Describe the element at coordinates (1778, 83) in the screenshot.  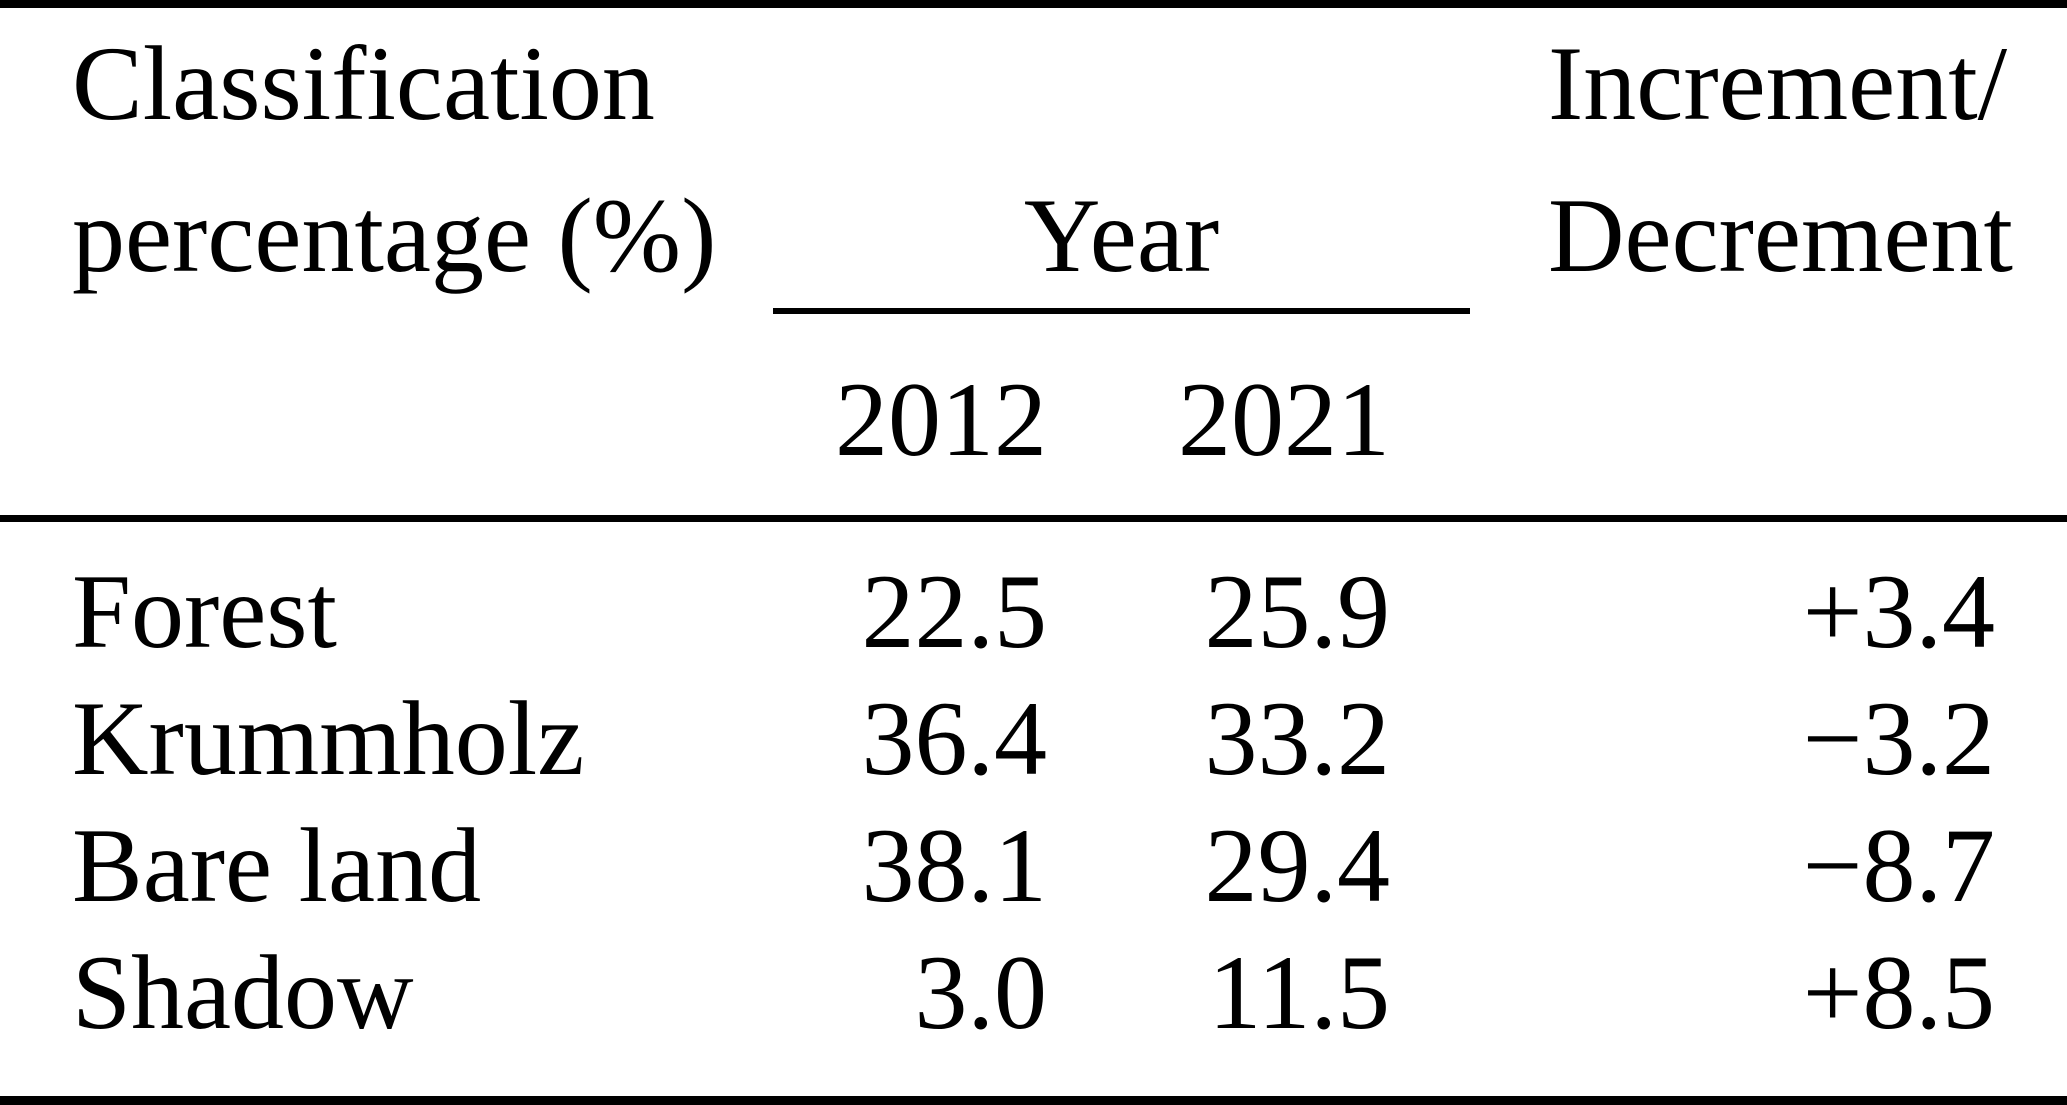
I see `increment-header-line1: Increment/` at that location.